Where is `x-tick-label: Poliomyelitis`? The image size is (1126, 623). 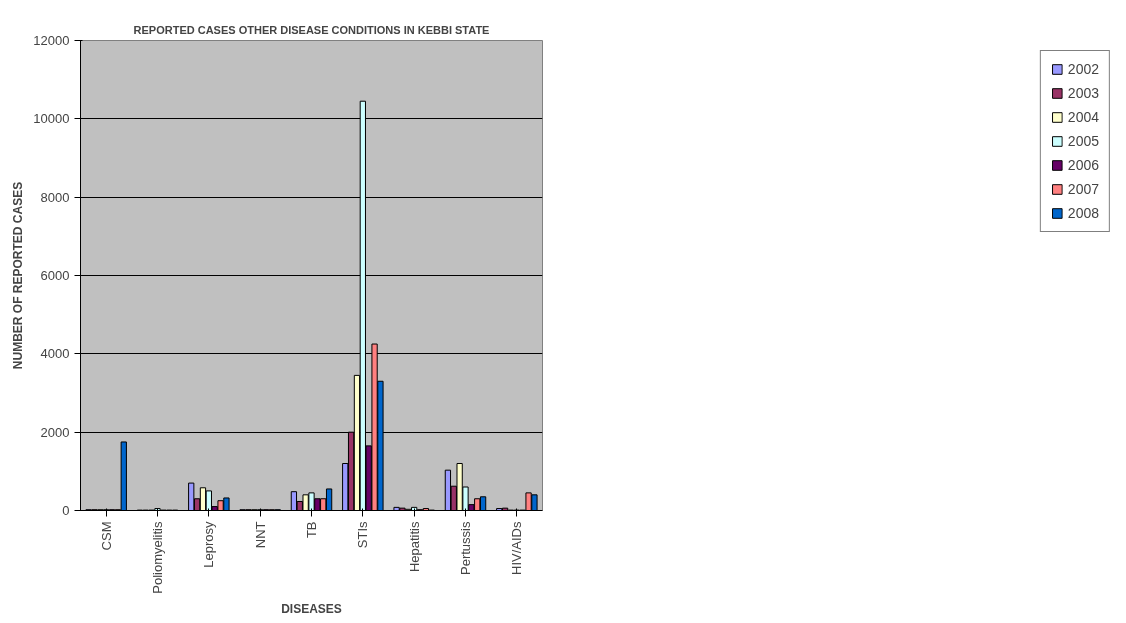 x-tick-label: Poliomyelitis is located at coordinates (157, 557).